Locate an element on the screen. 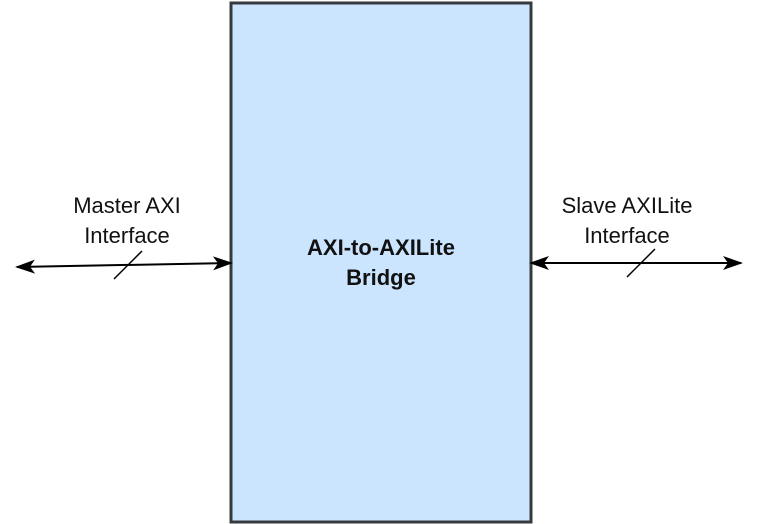 The image size is (760, 524). master-label-line2: Interface is located at coordinates (127, 235).